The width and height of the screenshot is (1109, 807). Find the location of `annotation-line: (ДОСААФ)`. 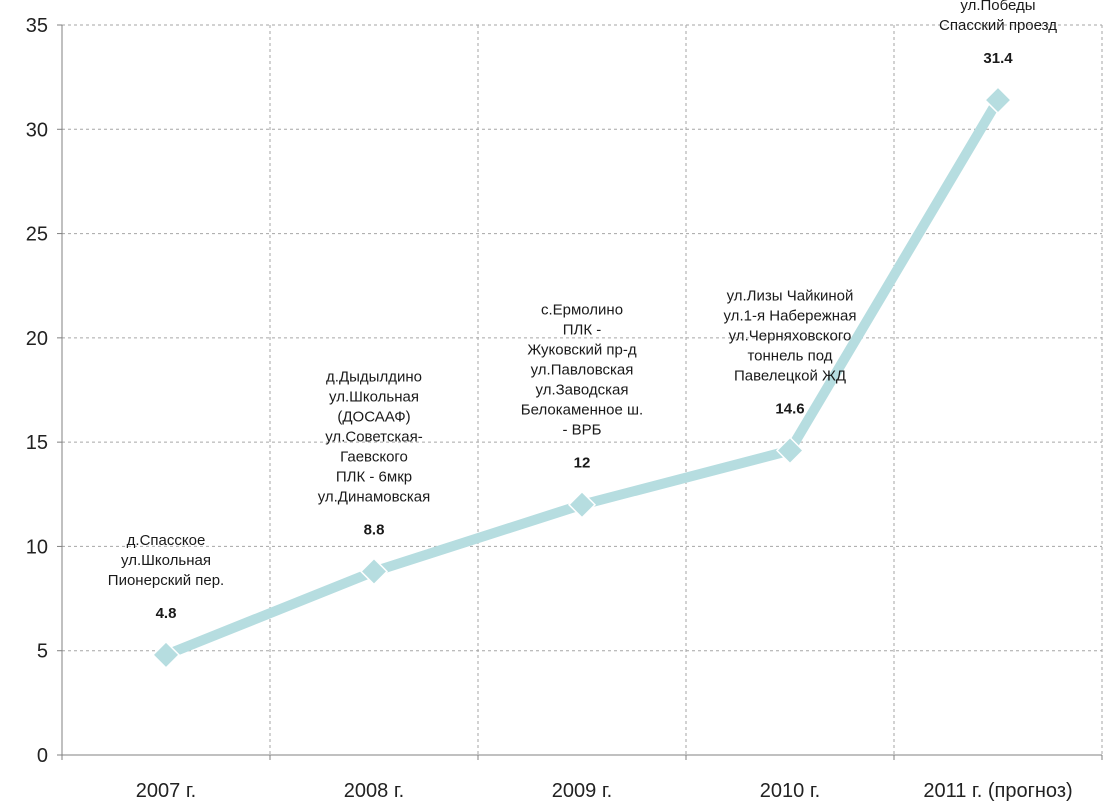

annotation-line: (ДОСААФ) is located at coordinates (373, 416).